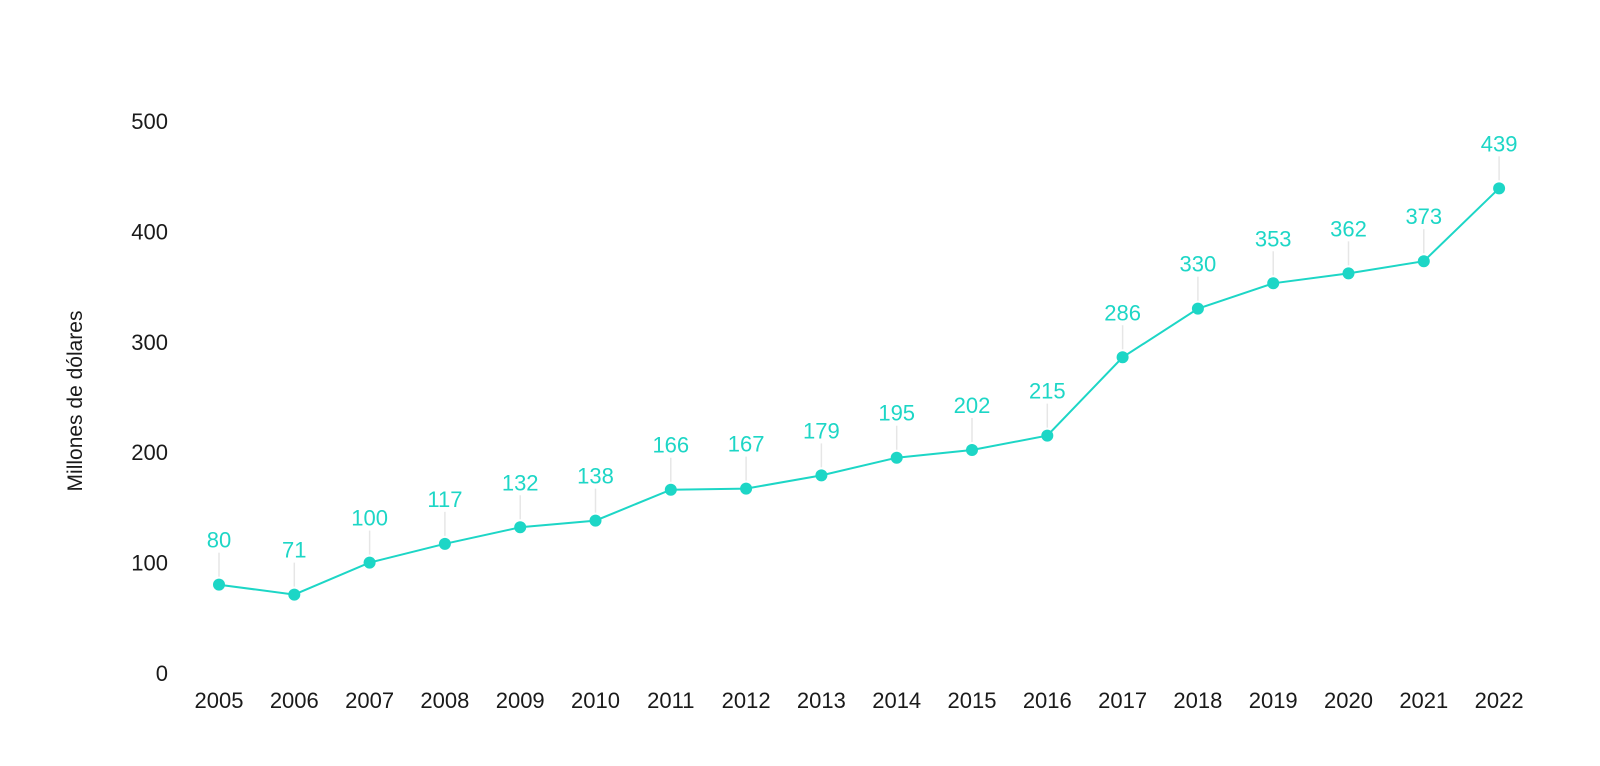 Image resolution: width=1600 pixels, height=766 pixels. What do you see at coordinates (972, 700) in the screenshot?
I see `x-tick-label: 2015` at bounding box center [972, 700].